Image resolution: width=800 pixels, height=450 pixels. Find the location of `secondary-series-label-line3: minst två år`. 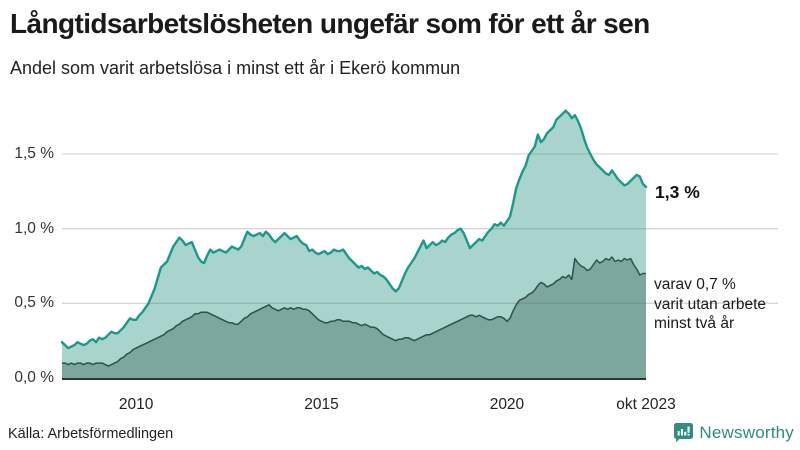

secondary-series-label-line3: minst två år is located at coordinates (694, 323).